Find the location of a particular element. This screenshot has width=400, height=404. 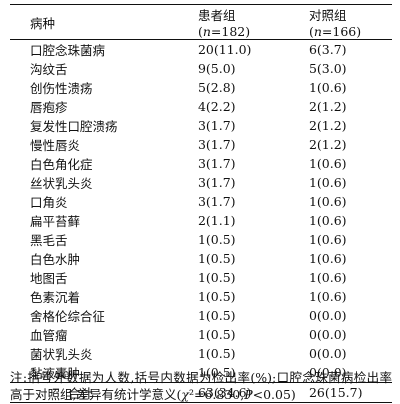

note-chi: χ is located at coordinates (185, 394).